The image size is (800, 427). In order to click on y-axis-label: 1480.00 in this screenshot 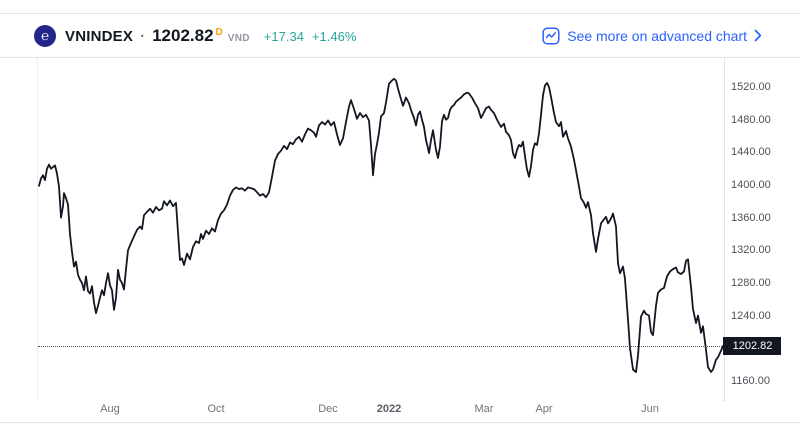, I will do `click(751, 119)`.